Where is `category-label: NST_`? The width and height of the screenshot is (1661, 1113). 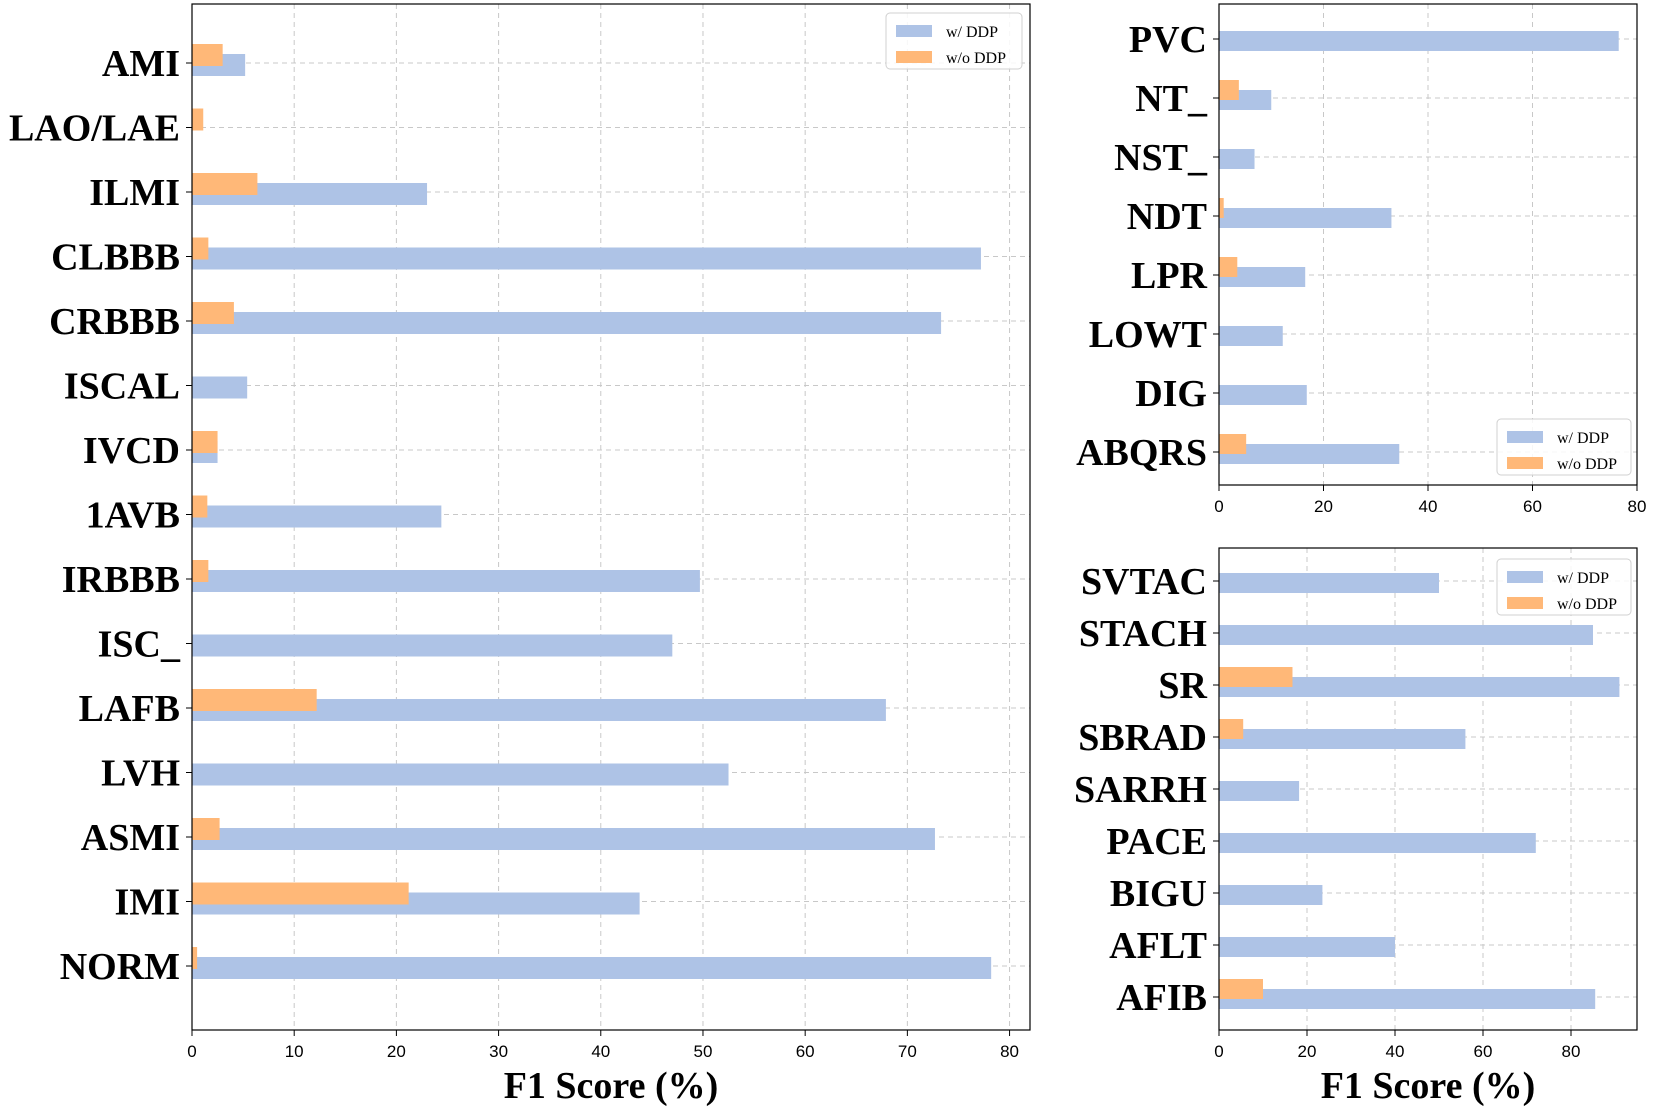
category-label: NST_ is located at coordinates (1161, 158).